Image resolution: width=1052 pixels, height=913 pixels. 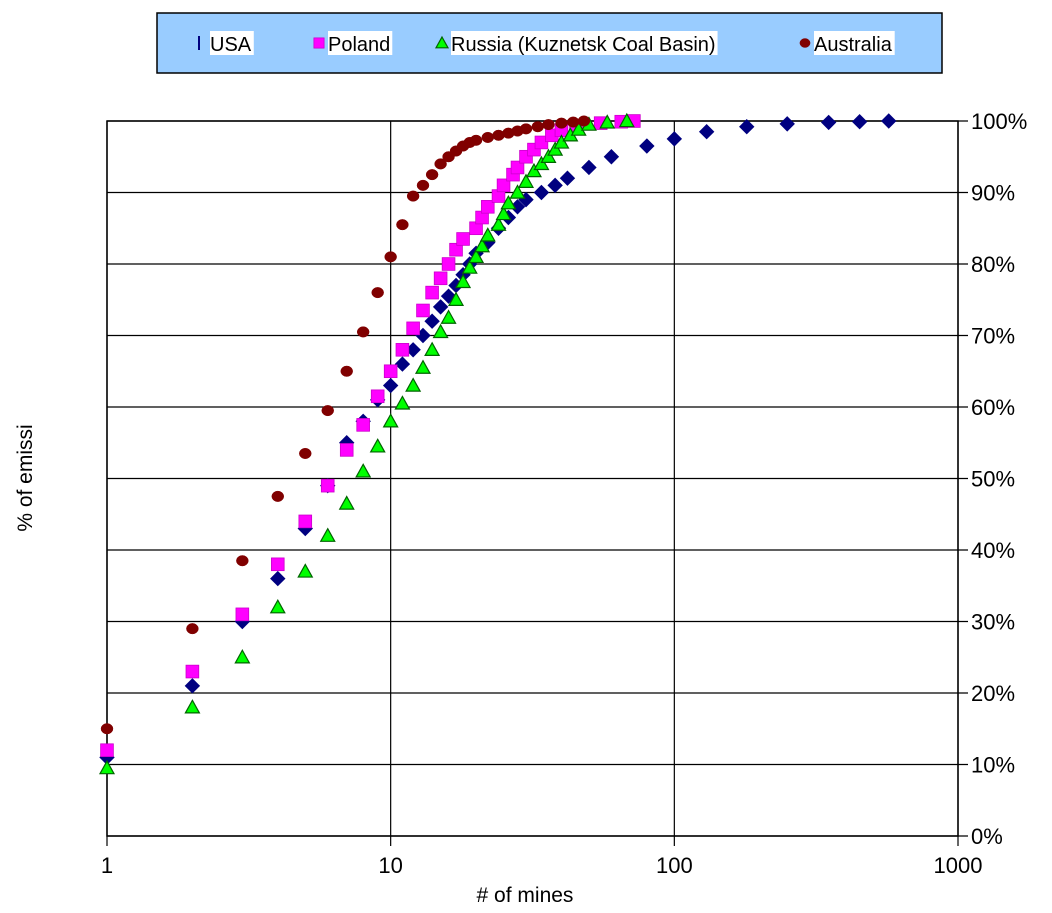 What do you see at coordinates (993, 264) in the screenshot?
I see `y-tick-label: 80%` at bounding box center [993, 264].